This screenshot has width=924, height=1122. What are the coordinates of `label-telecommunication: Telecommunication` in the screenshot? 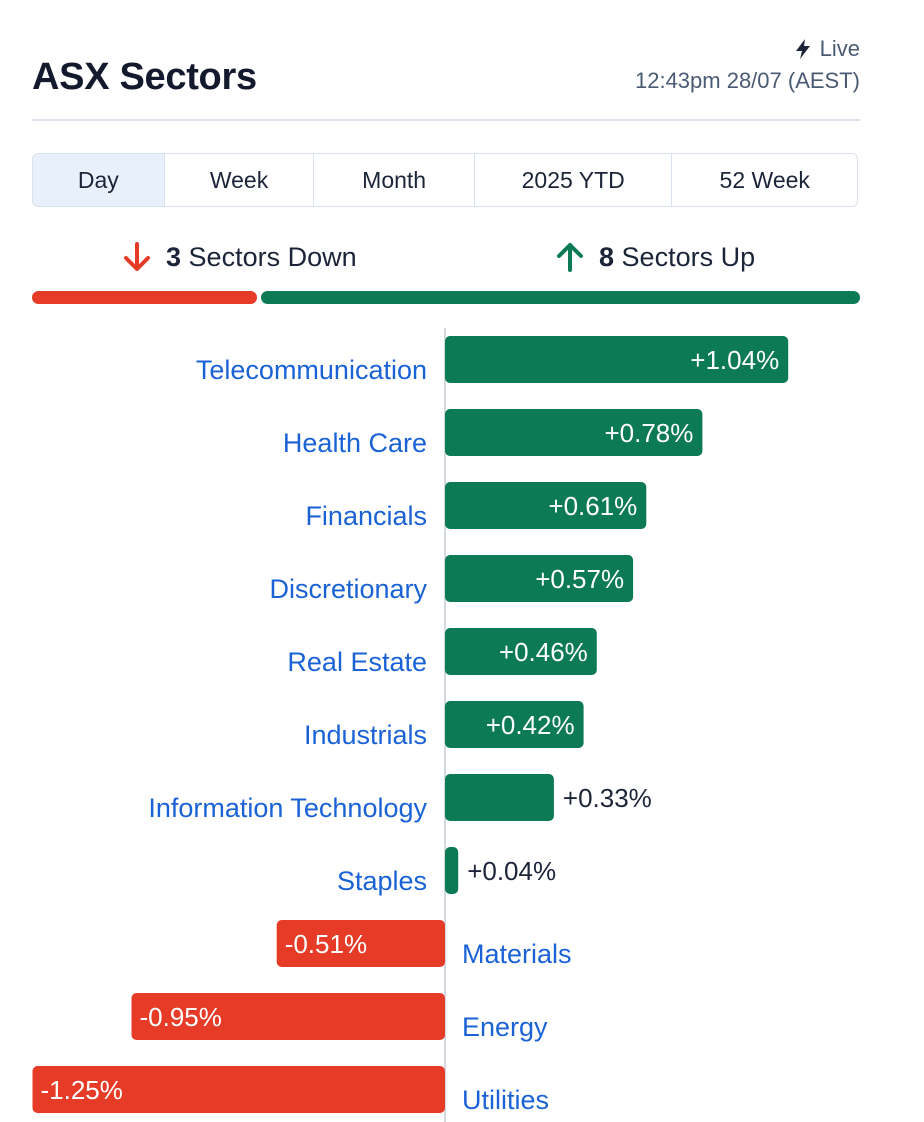 It's located at (311, 370).